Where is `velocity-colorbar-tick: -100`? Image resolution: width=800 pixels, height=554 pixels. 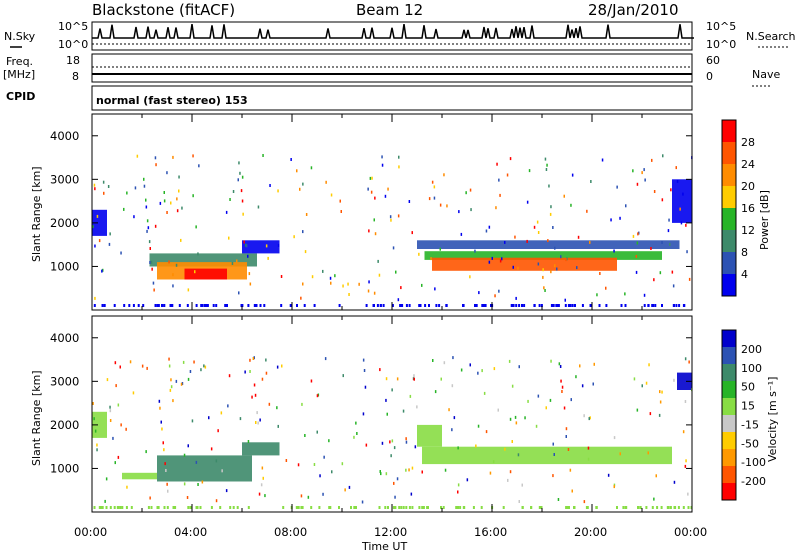
velocity-colorbar-tick: -100 is located at coordinates (753, 462).